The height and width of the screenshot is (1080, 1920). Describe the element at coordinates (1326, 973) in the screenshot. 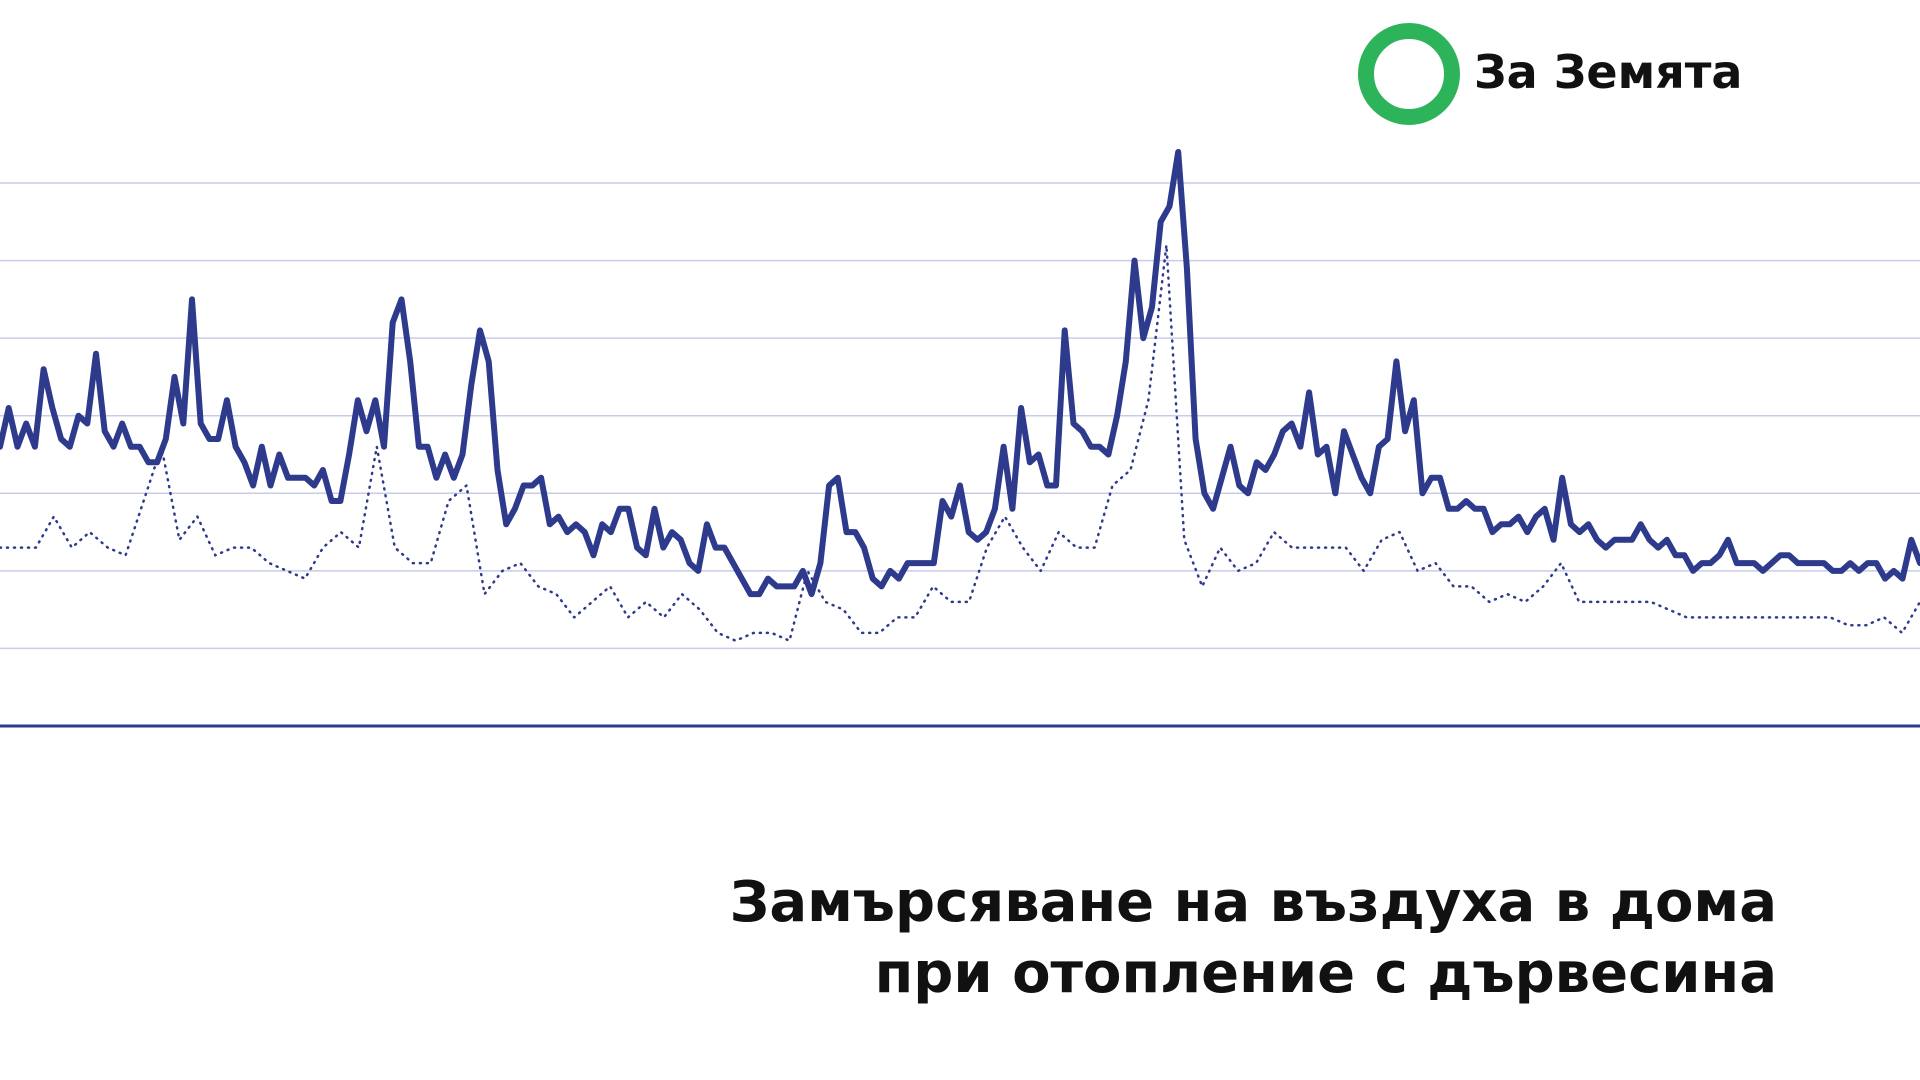

I see `chart-title: при отопление с дървесина` at that location.